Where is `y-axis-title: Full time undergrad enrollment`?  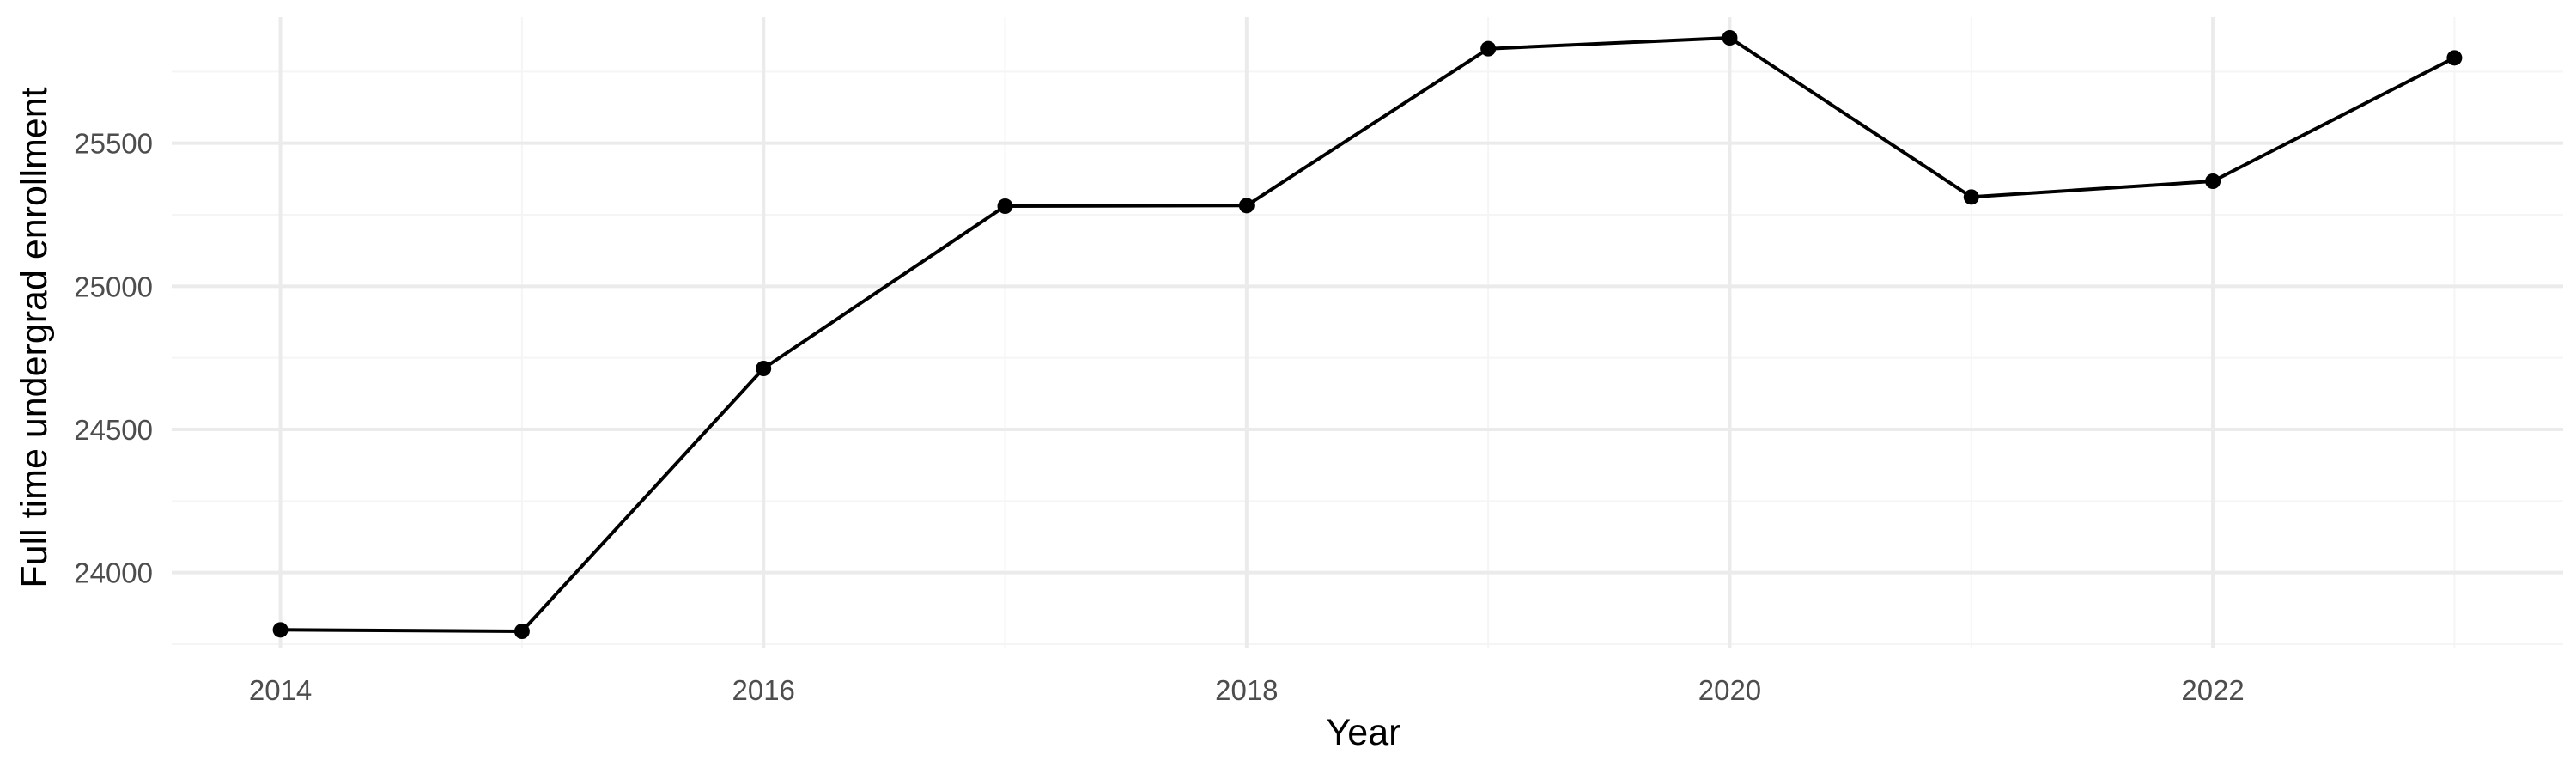
y-axis-title: Full time undergrad enrollment is located at coordinates (34, 337).